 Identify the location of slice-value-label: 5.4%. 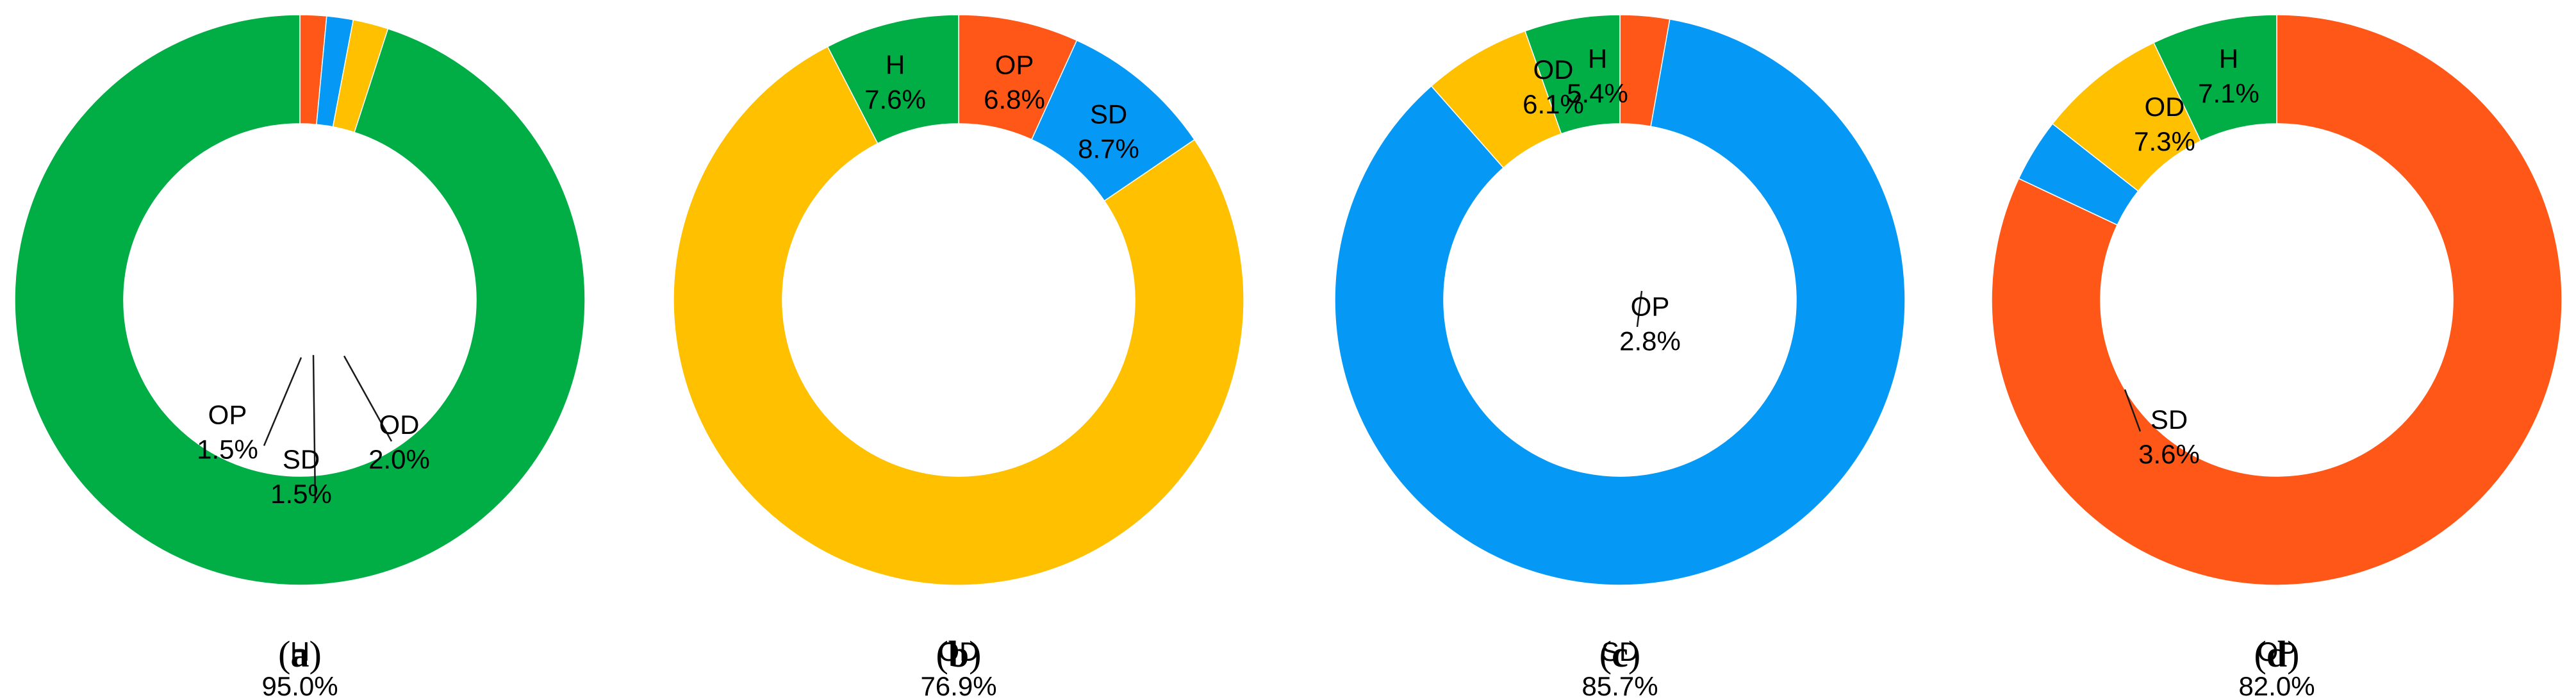
(1597, 93).